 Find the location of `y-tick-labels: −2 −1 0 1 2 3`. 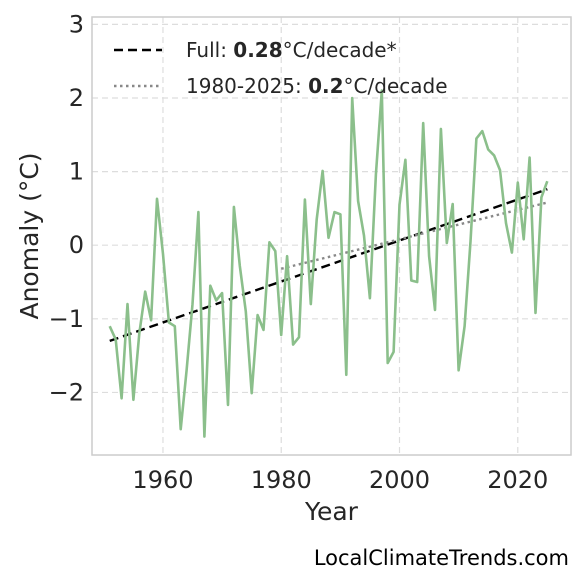

y-tick-labels: −2 −1 0 1 2 3 is located at coordinates (66, 208).